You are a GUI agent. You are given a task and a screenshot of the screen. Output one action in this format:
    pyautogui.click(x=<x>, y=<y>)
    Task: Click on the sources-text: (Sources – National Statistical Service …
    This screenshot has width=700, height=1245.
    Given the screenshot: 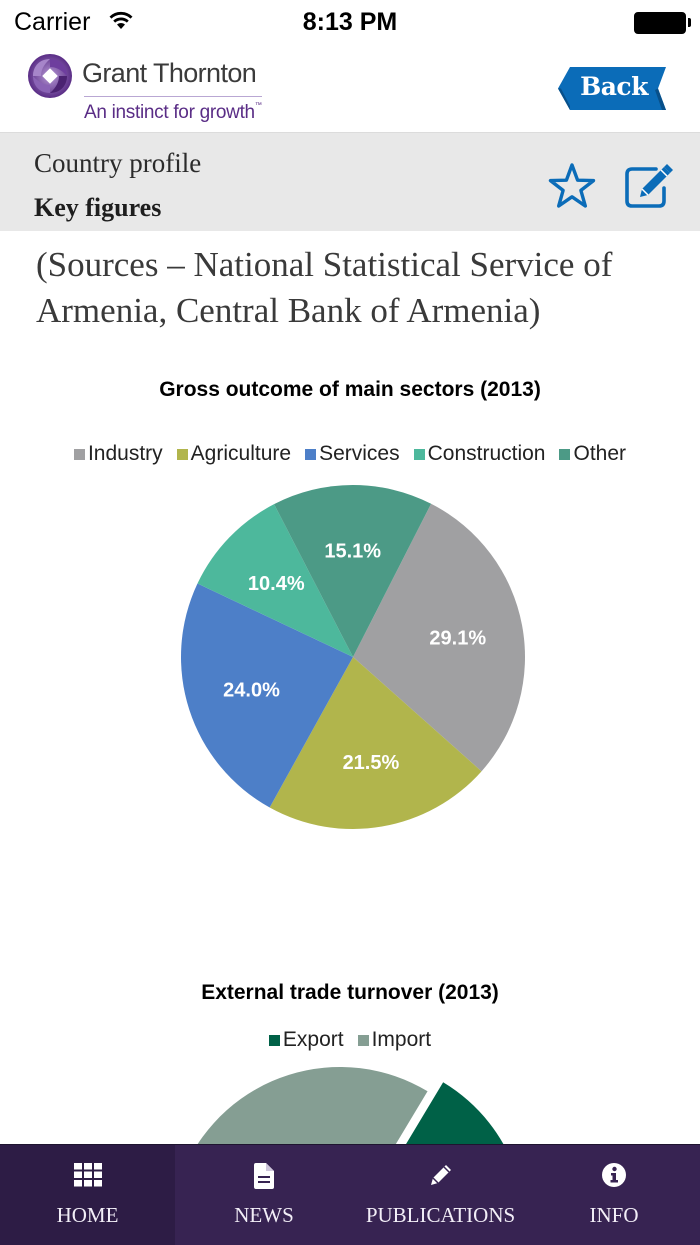 What is the action you would take?
    pyautogui.click(x=324, y=287)
    